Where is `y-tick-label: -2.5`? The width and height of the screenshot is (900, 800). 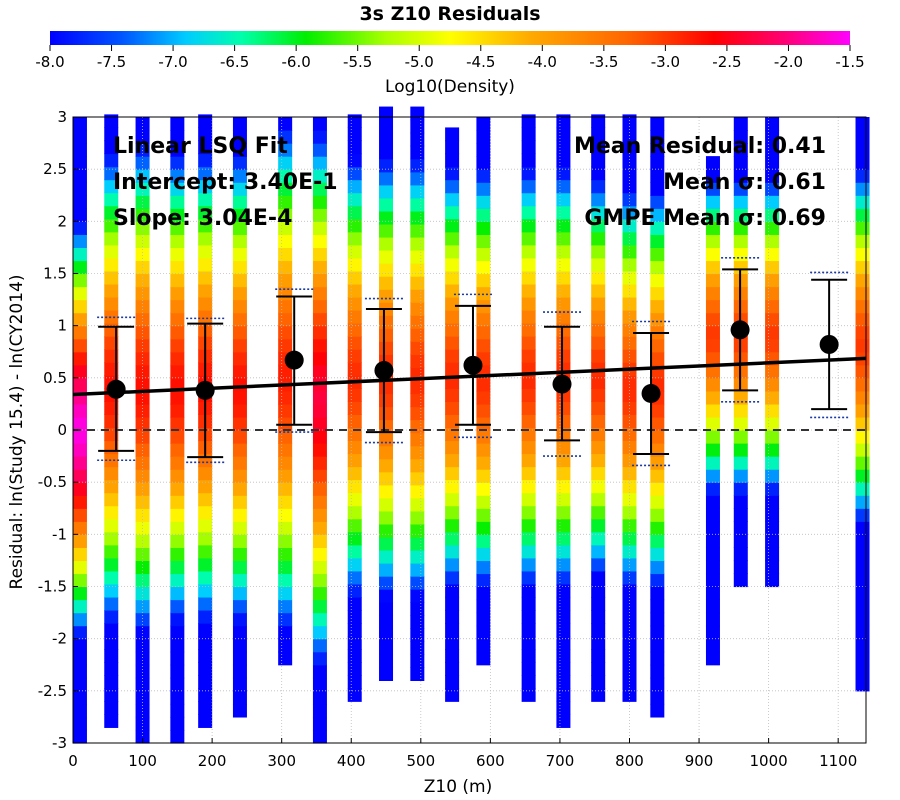 y-tick-label: -2.5 is located at coordinates (52, 691).